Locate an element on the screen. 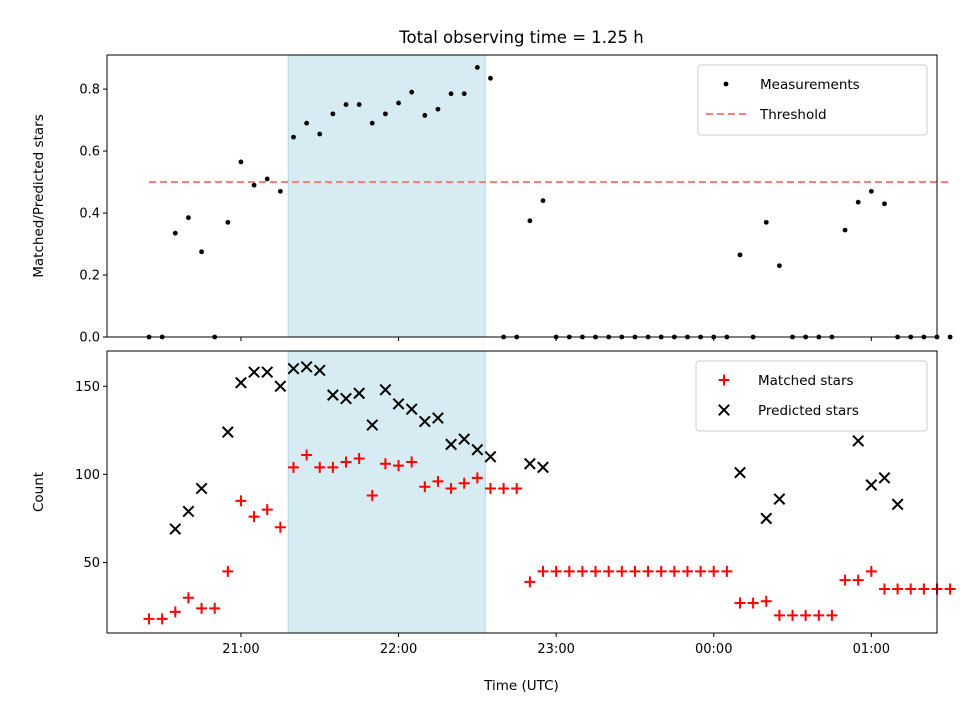 The height and width of the screenshot is (720, 960). y-tick-label: 0.6 is located at coordinates (89, 152).